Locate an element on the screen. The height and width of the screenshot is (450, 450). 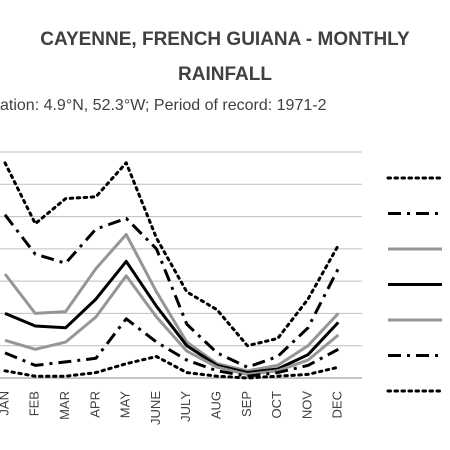
x-tick-label: SEP is located at coordinates (246, 404).